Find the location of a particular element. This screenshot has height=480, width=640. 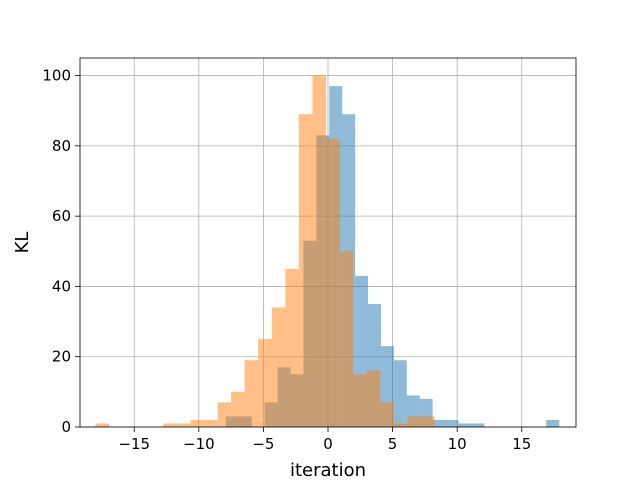

x-tick-label: −5 is located at coordinates (263, 444).